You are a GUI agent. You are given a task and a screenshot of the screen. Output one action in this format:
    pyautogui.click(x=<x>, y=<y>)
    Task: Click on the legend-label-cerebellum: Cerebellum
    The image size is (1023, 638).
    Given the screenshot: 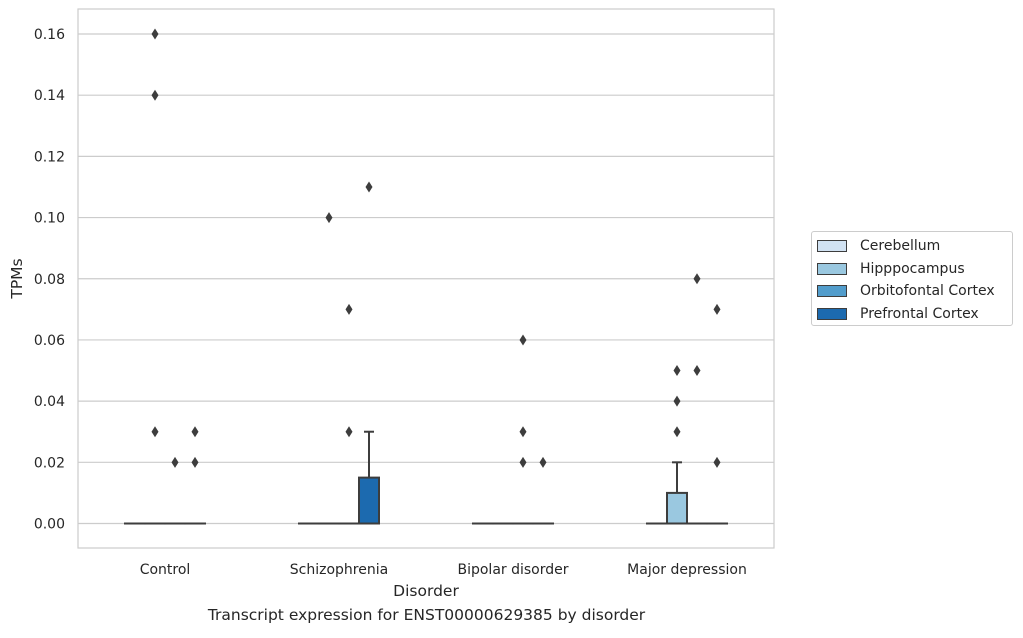 What is the action you would take?
    pyautogui.click(x=900, y=246)
    